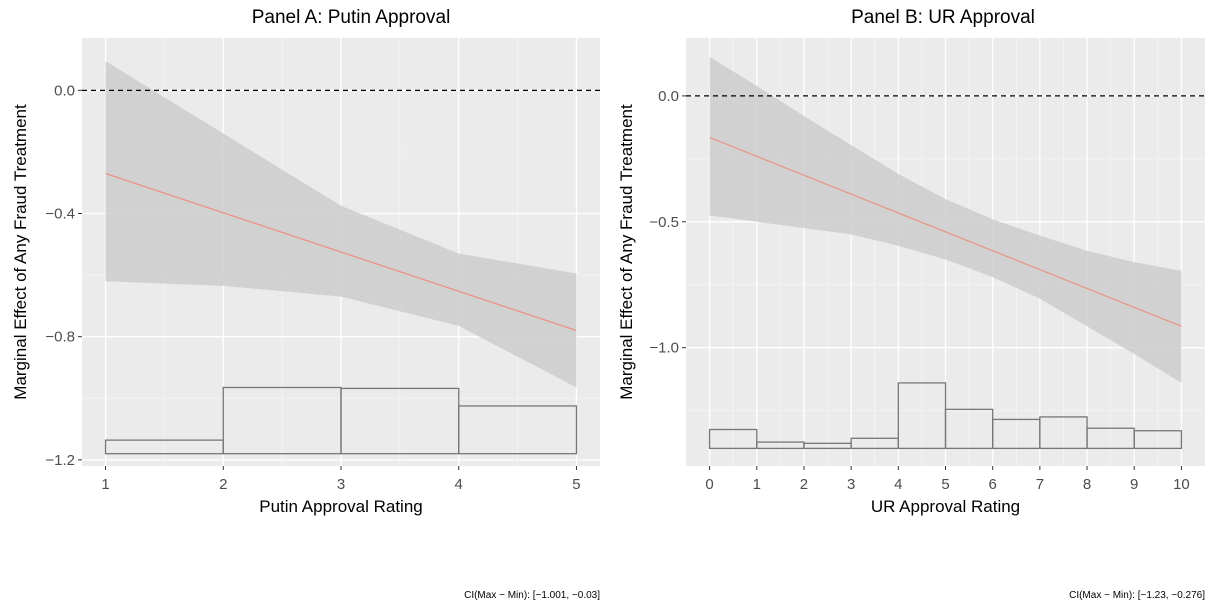 This screenshot has width=1209, height=602. Describe the element at coordinates (1137, 595) in the screenshot. I see `ci-range-note: CI(Max − Min): [−1.23, −0.276]` at that location.